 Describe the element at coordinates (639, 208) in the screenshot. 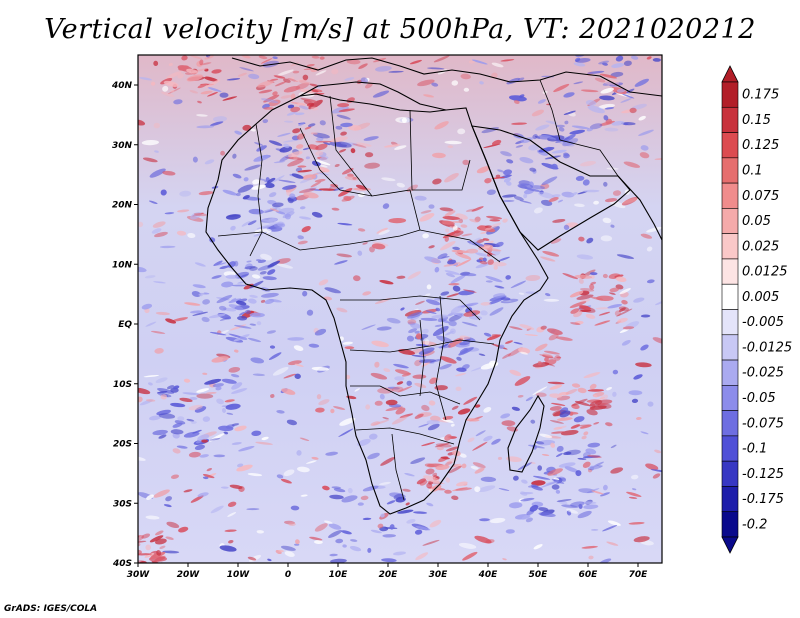

I see `india-coastline` at that location.